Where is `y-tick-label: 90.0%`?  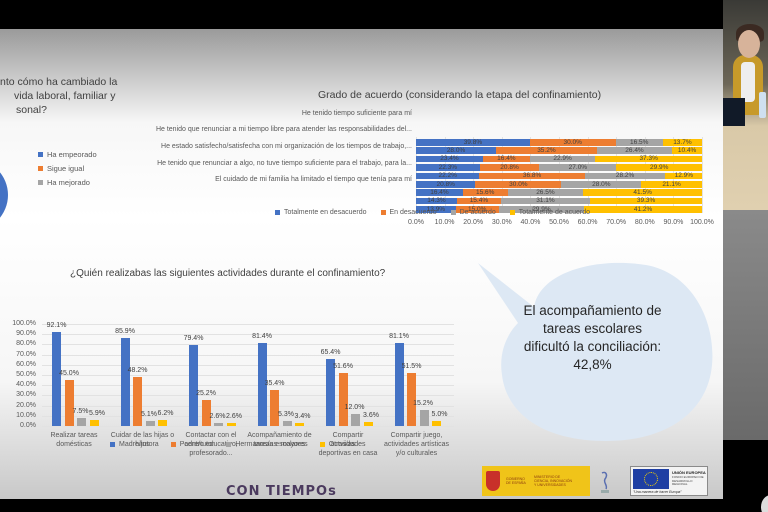 y-tick-label: 90.0% is located at coordinates (26, 334).